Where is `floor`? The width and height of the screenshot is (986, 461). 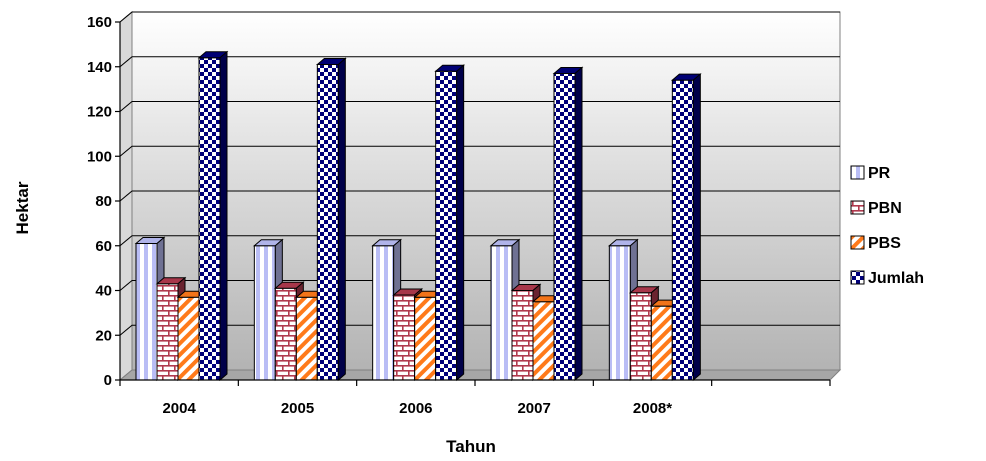 floor is located at coordinates (480, 375).